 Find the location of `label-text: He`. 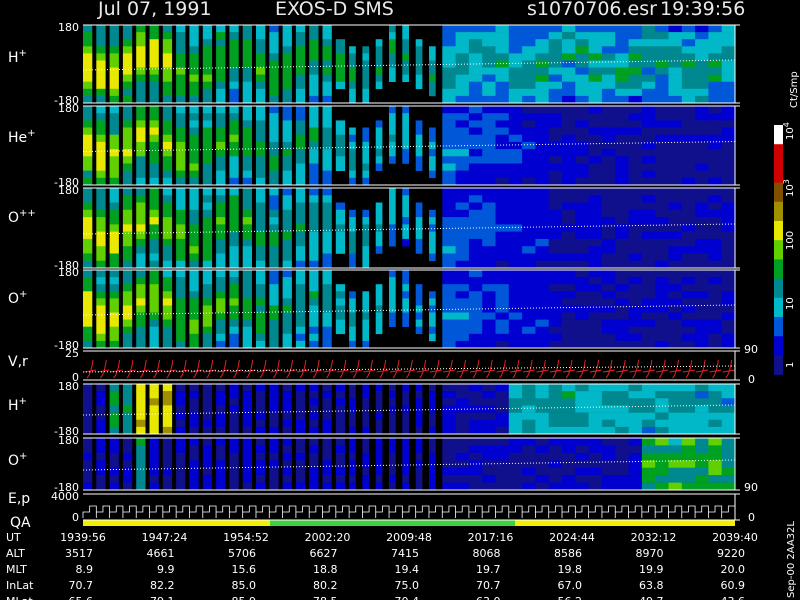

label-text: He is located at coordinates (17, 138).